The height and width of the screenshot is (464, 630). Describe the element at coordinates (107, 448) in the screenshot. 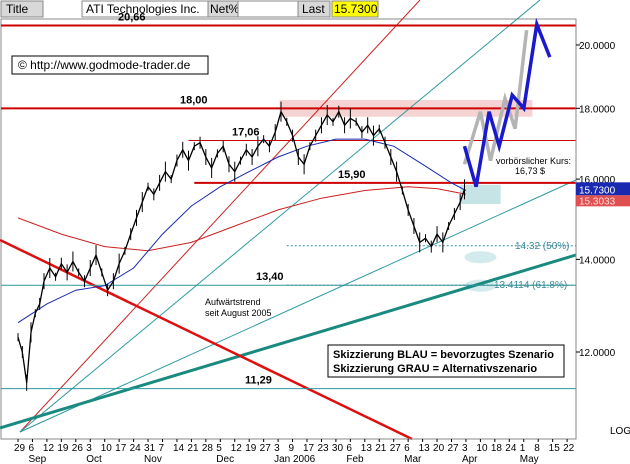

I see `x-tick-label-6: 10` at that location.